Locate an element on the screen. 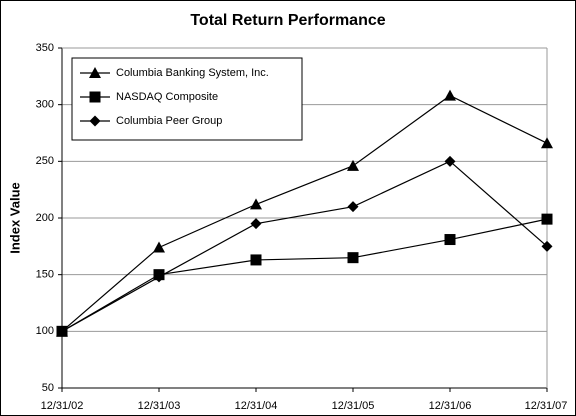 The image size is (576, 416). y-tick-label: 150 is located at coordinates (45, 275).